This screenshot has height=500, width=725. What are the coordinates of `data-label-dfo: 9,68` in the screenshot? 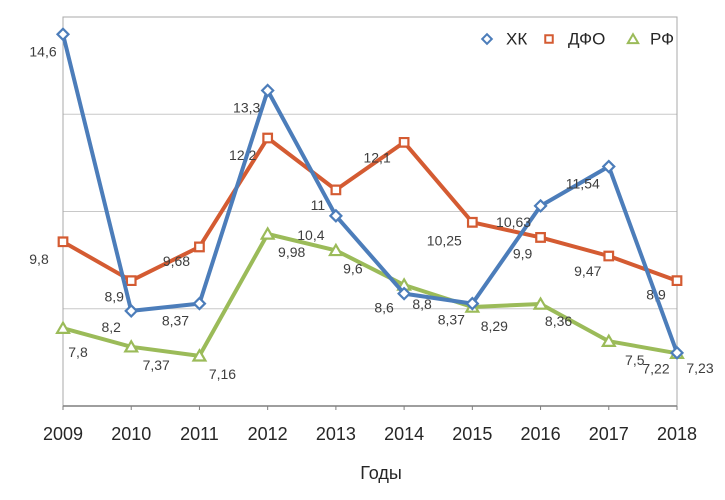 It's located at (176, 261).